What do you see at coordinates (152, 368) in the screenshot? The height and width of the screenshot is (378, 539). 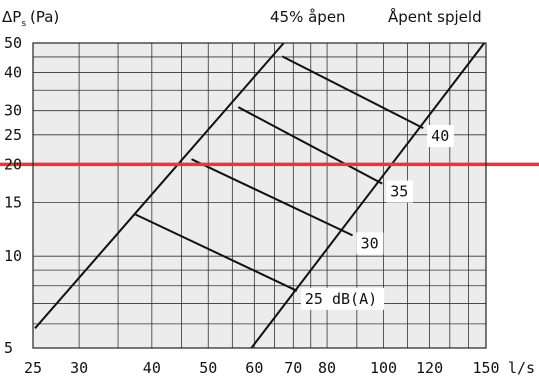 I see `x-tick-label: 40` at bounding box center [152, 368].